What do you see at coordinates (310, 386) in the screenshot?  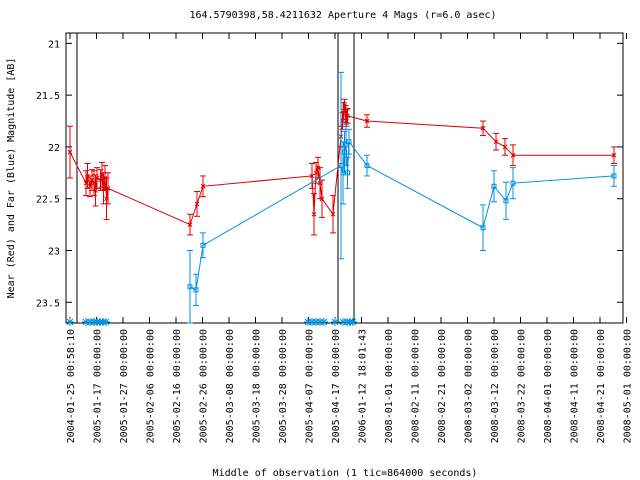 I see `x-tick-label: 2005-04-07 00:00:00` at bounding box center [310, 386].